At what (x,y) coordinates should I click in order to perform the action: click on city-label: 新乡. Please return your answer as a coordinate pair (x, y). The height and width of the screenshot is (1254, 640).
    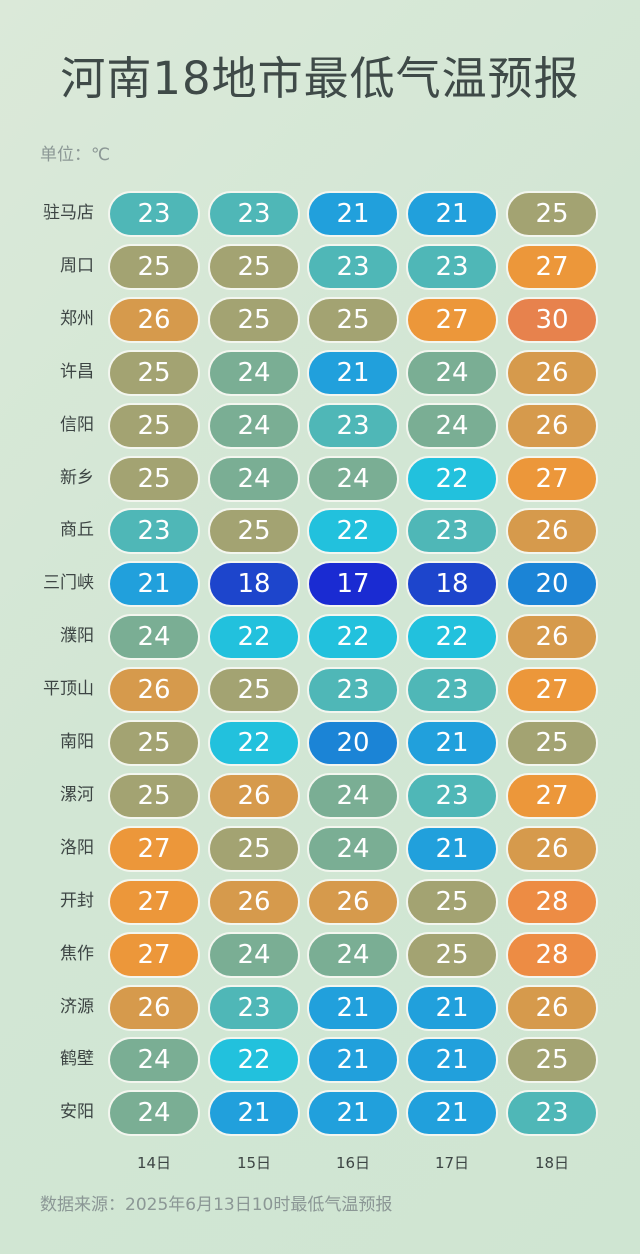
    Looking at the image, I should click on (77, 477).